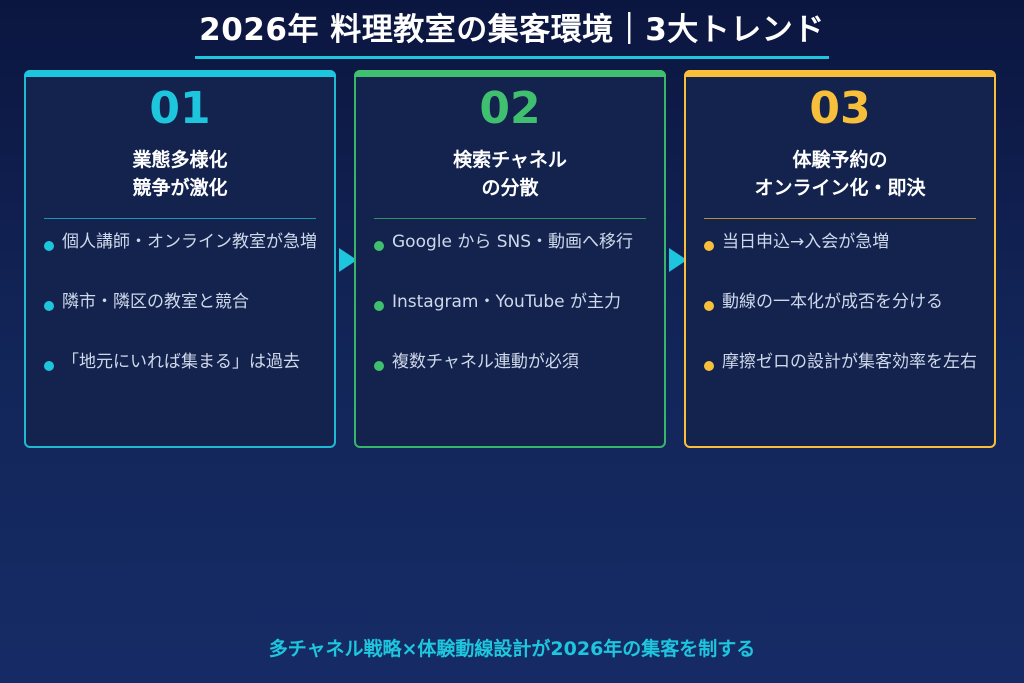 The width and height of the screenshot is (1024, 683). I want to click on list-item: 当日申込→入会が急増, so click(847, 260).